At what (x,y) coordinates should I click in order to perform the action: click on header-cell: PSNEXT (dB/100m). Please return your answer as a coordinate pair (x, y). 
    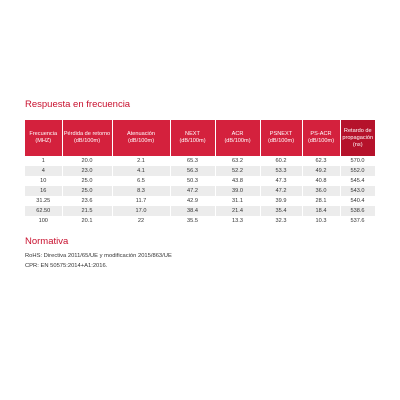
    Looking at the image, I should click on (281, 138).